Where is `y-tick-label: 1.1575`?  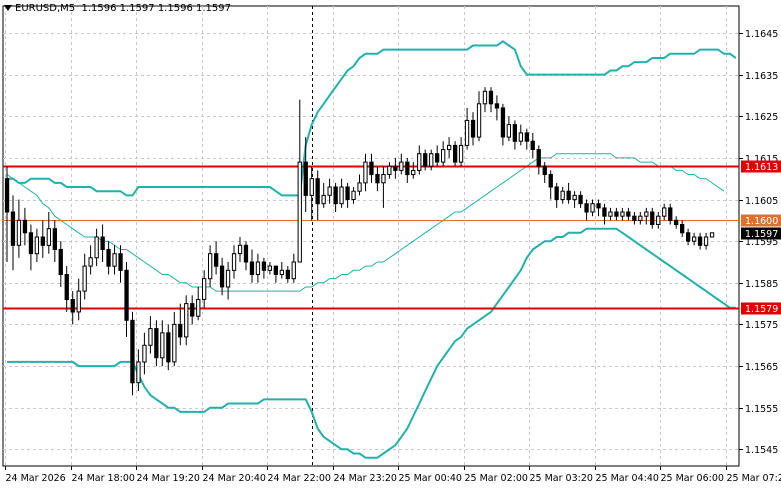
y-tick-label: 1.1575 is located at coordinates (761, 325).